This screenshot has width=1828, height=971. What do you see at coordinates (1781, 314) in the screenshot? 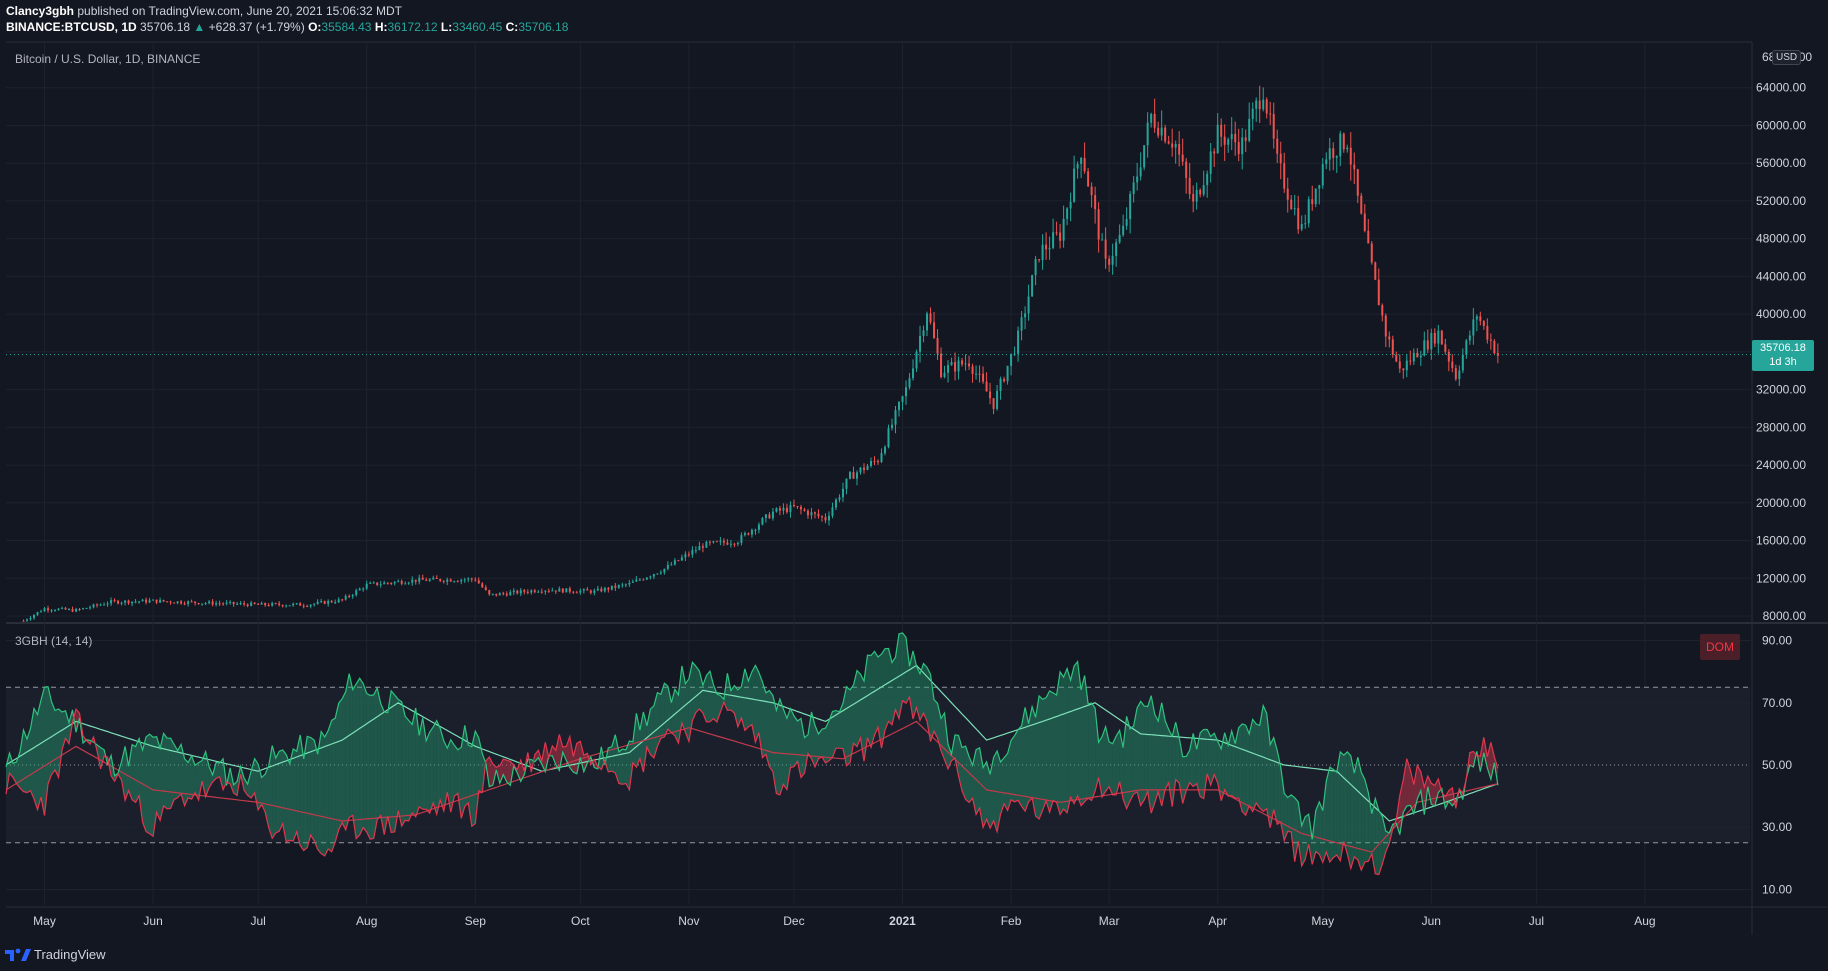
I see `price-tick-label: 40000.00` at bounding box center [1781, 314].